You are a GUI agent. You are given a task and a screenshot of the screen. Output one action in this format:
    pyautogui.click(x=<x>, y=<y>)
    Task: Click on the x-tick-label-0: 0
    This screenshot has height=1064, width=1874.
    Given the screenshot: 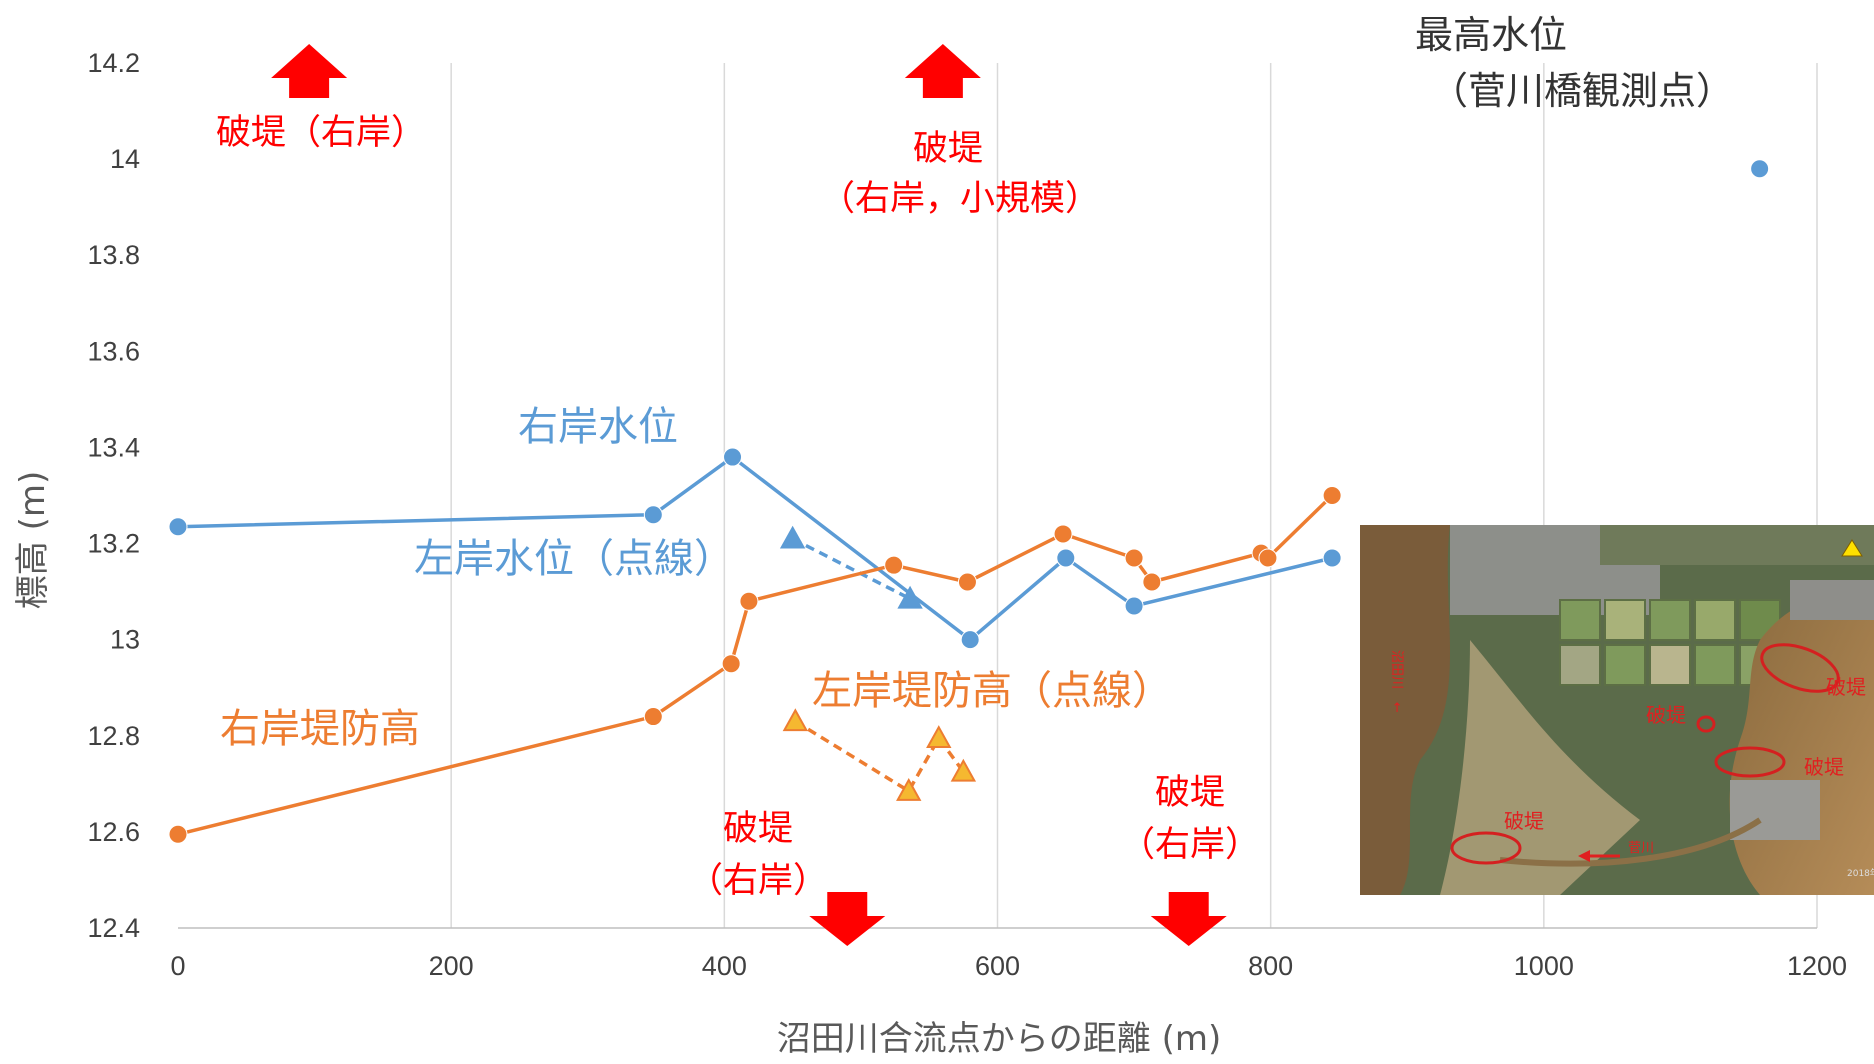 What is the action you would take?
    pyautogui.click(x=177, y=966)
    